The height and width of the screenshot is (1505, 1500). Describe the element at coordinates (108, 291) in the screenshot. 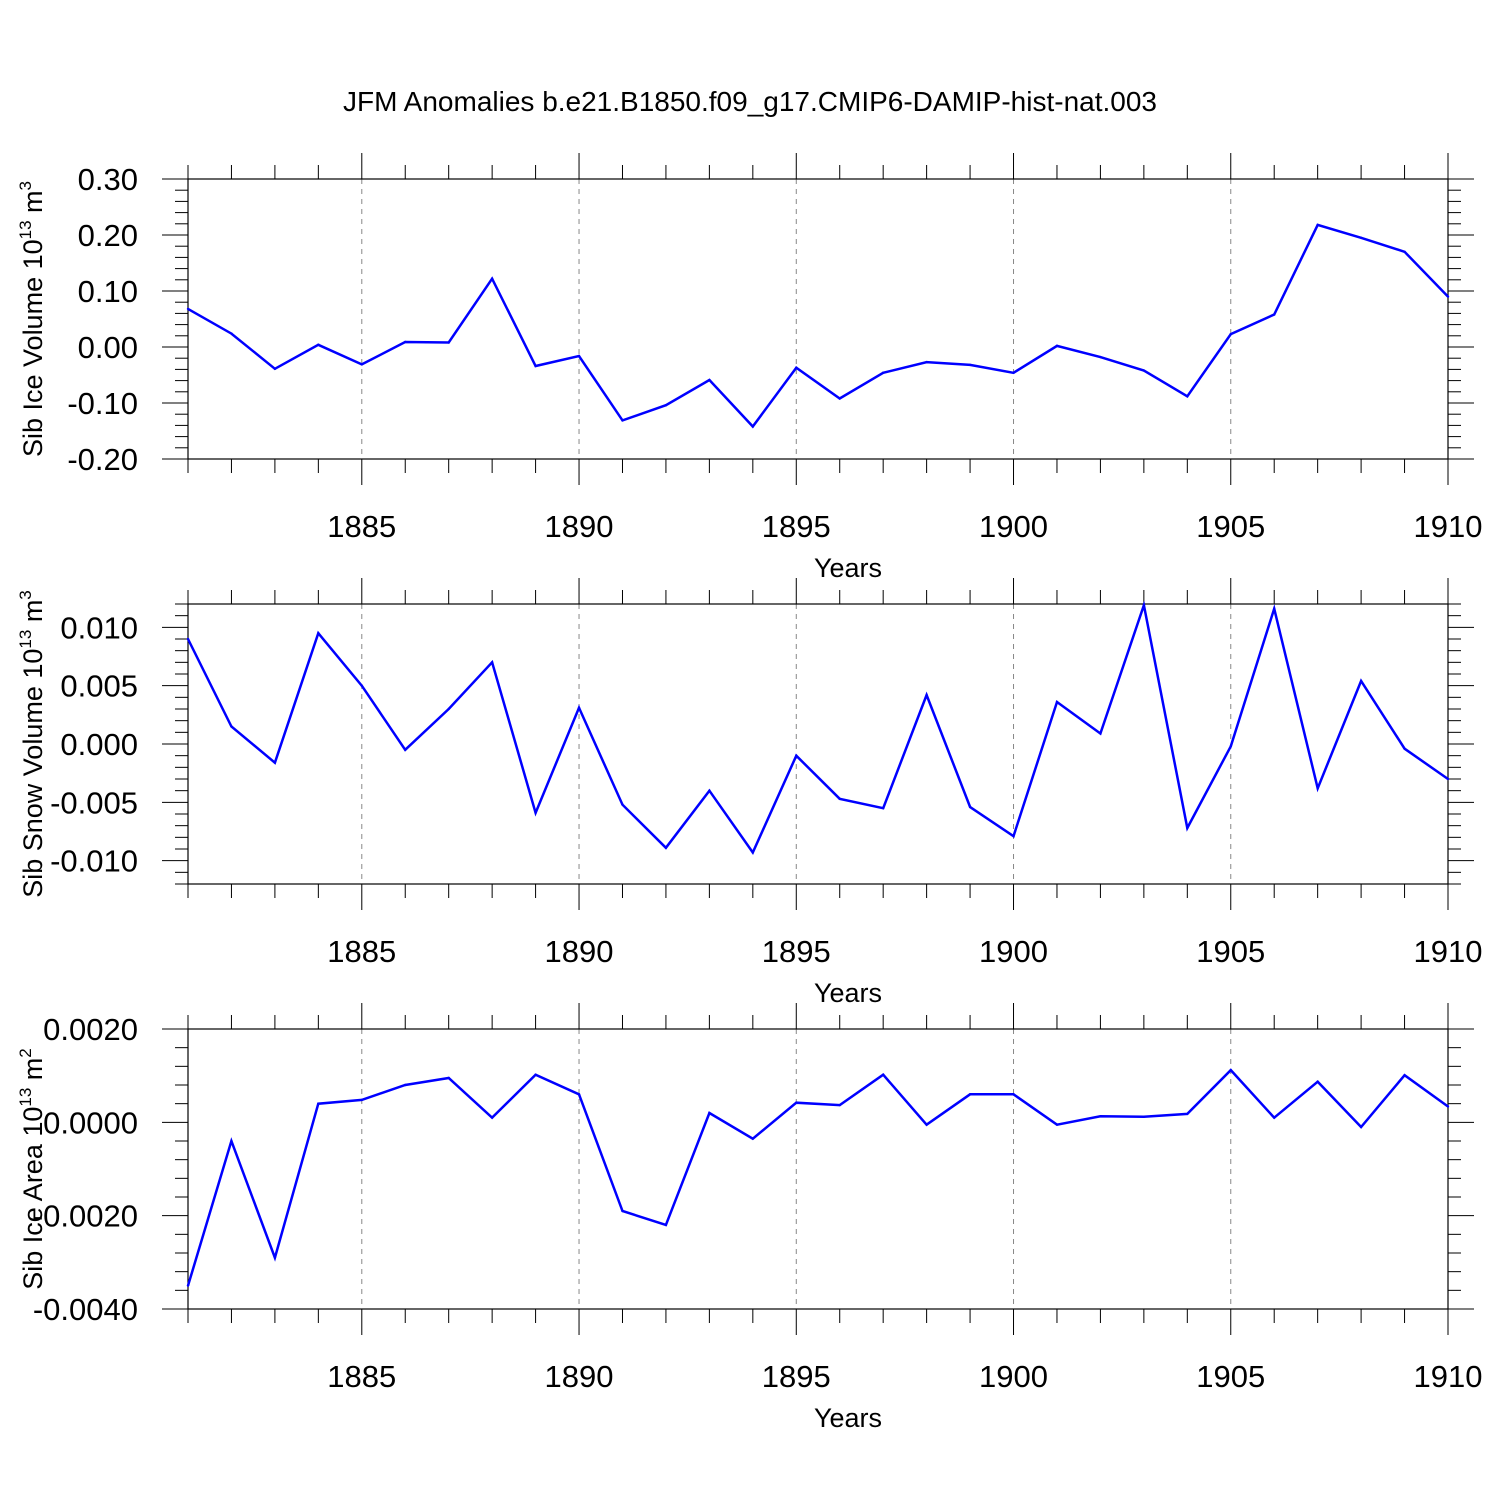

I see `y-tick-label: 0.10` at that location.